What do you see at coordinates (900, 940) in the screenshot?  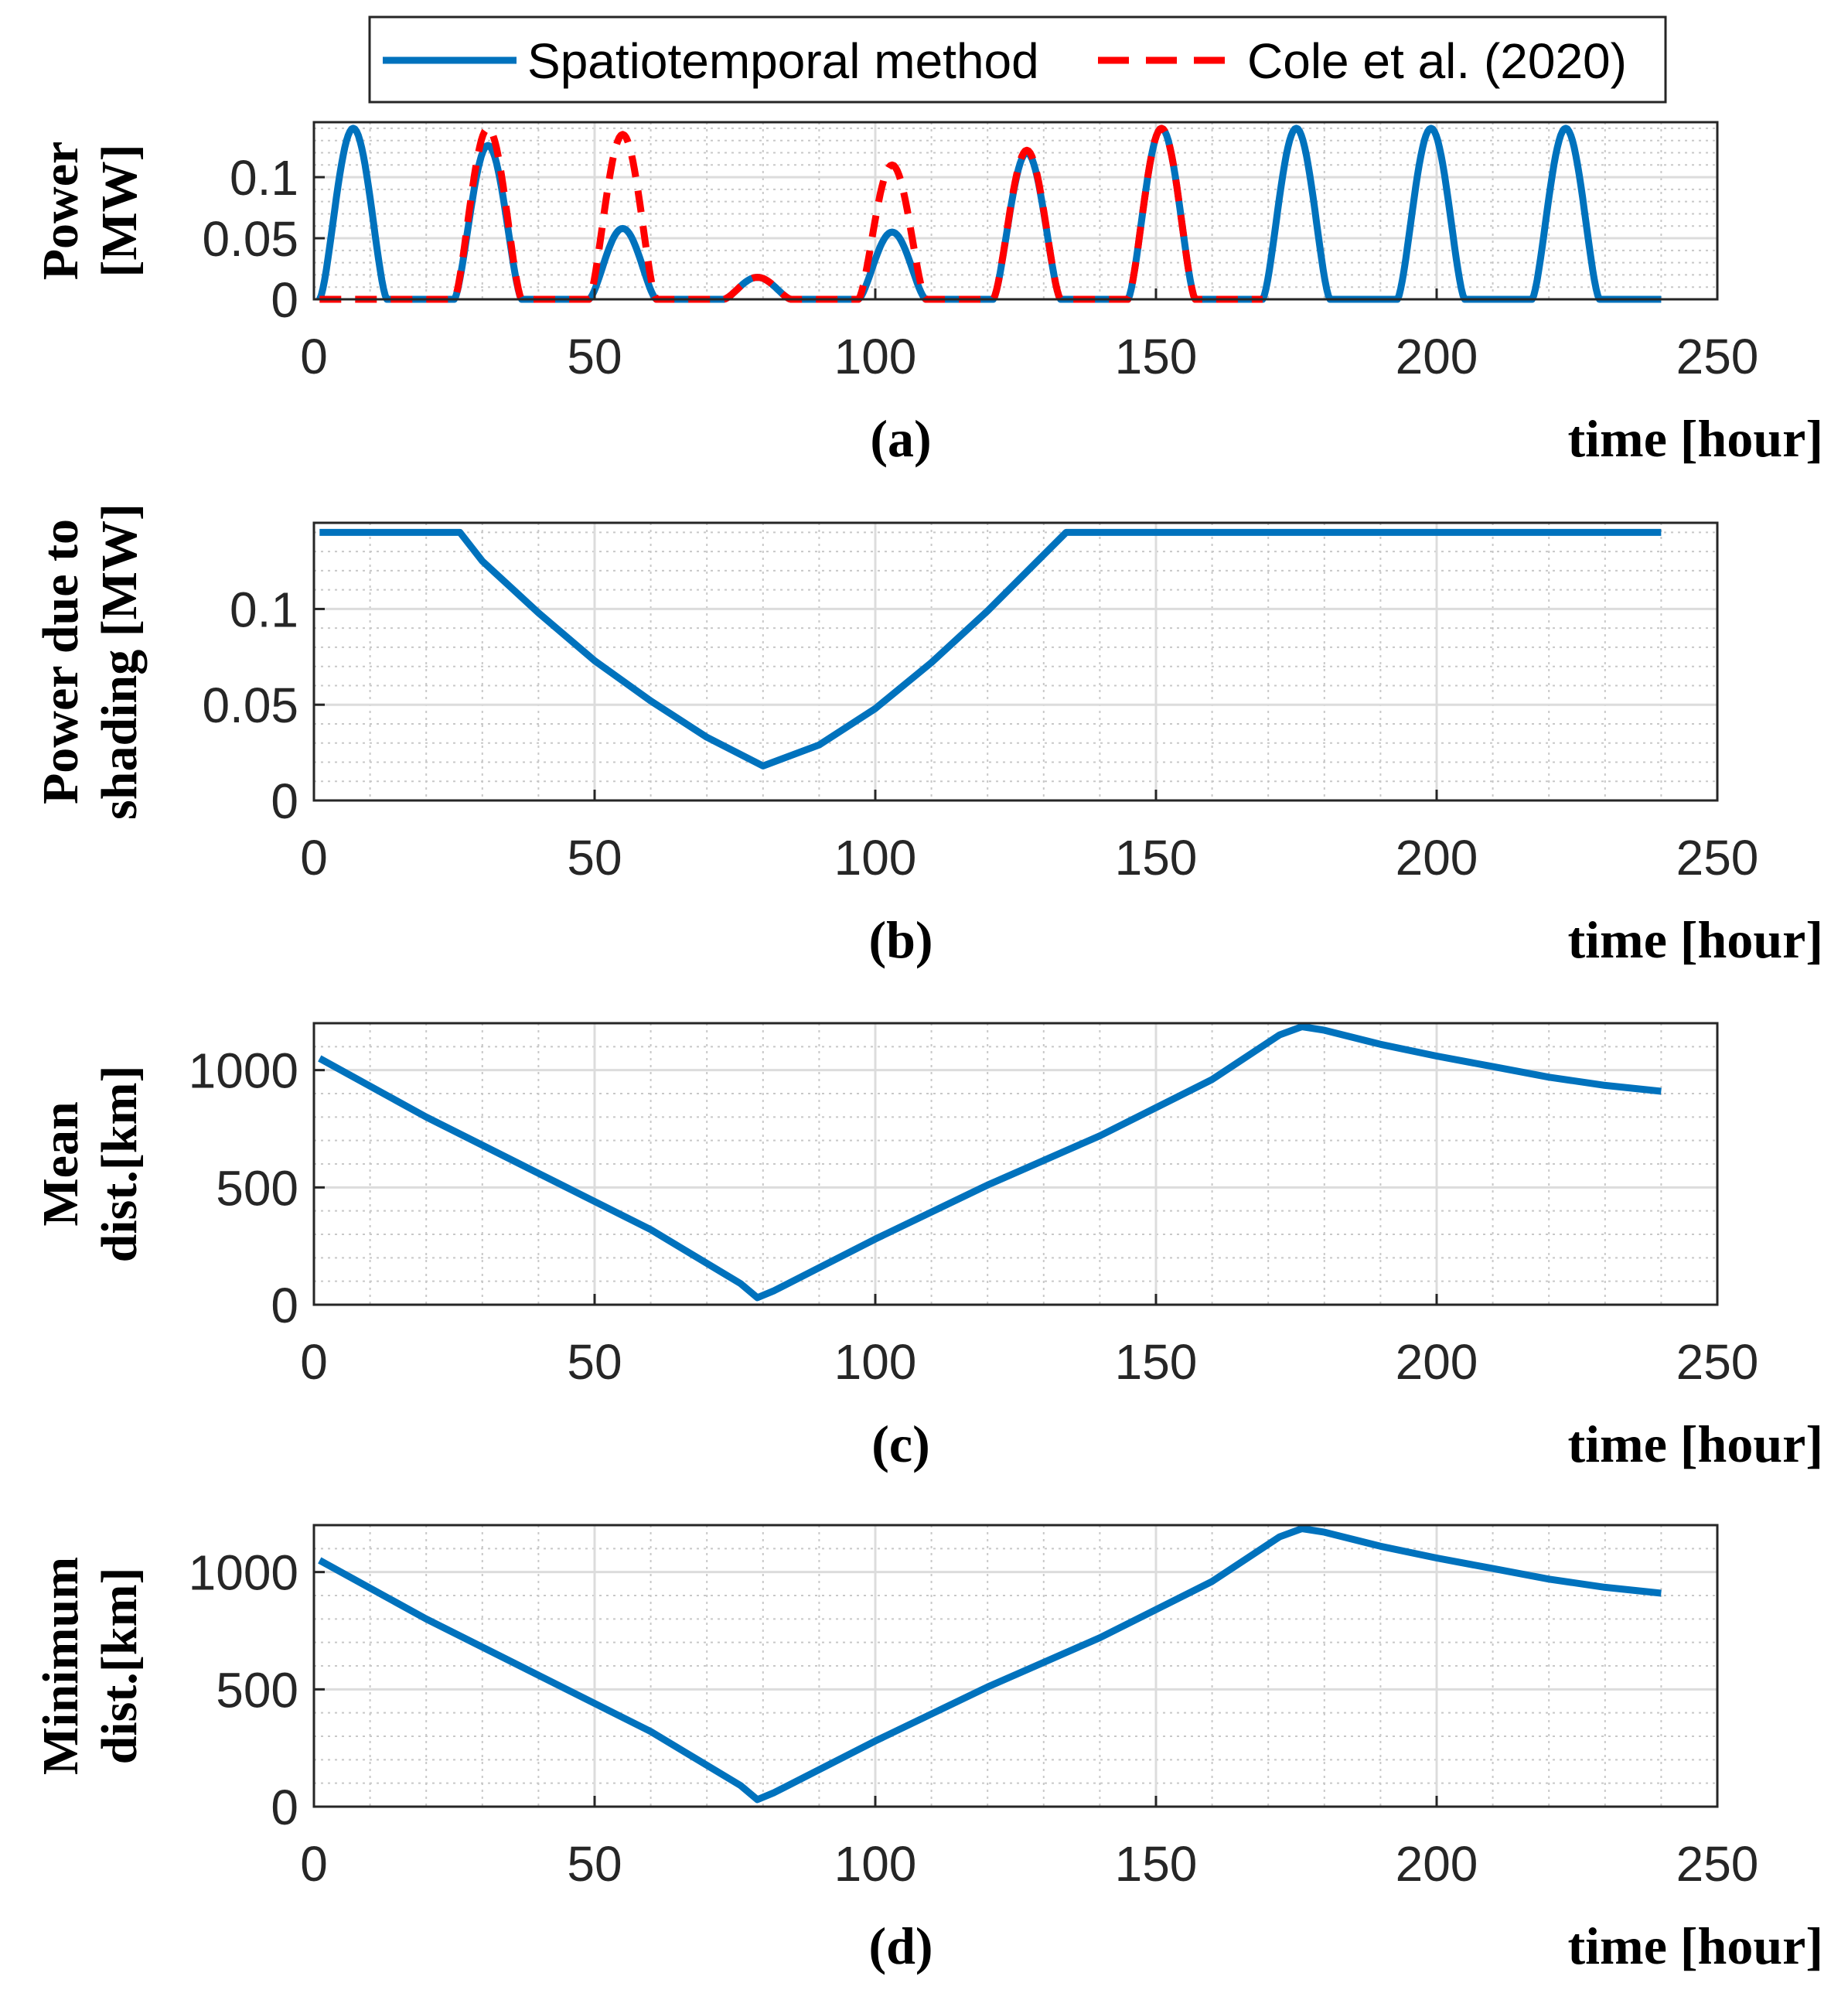 I see `panel-caption: (b)` at bounding box center [900, 940].